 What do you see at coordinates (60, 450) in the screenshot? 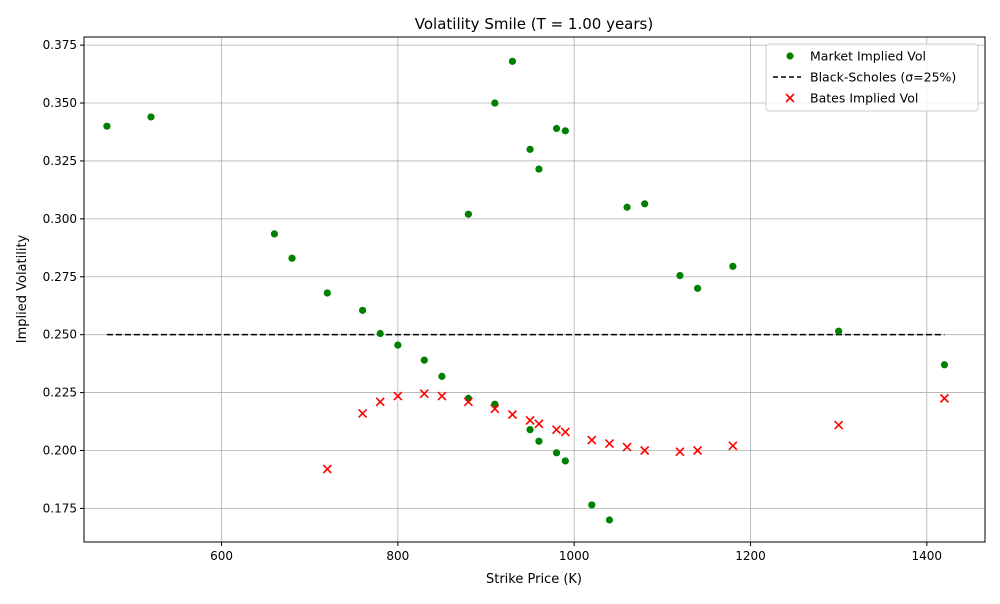
I see `y-tick-label: 0.200` at bounding box center [60, 450].